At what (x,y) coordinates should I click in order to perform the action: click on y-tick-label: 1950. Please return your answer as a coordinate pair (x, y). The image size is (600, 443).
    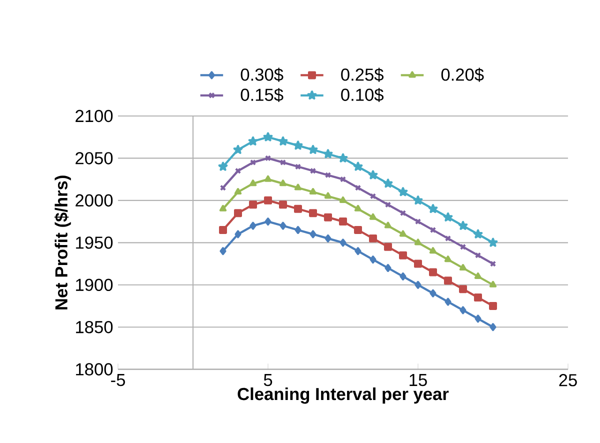
    Looking at the image, I should click on (94, 242).